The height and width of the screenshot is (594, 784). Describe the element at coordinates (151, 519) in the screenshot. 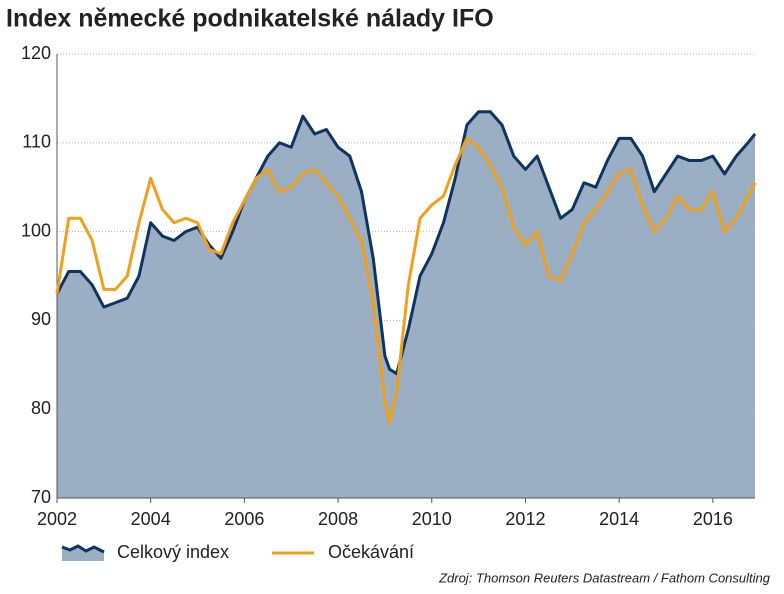

I see `x-tick-label: 2004` at that location.